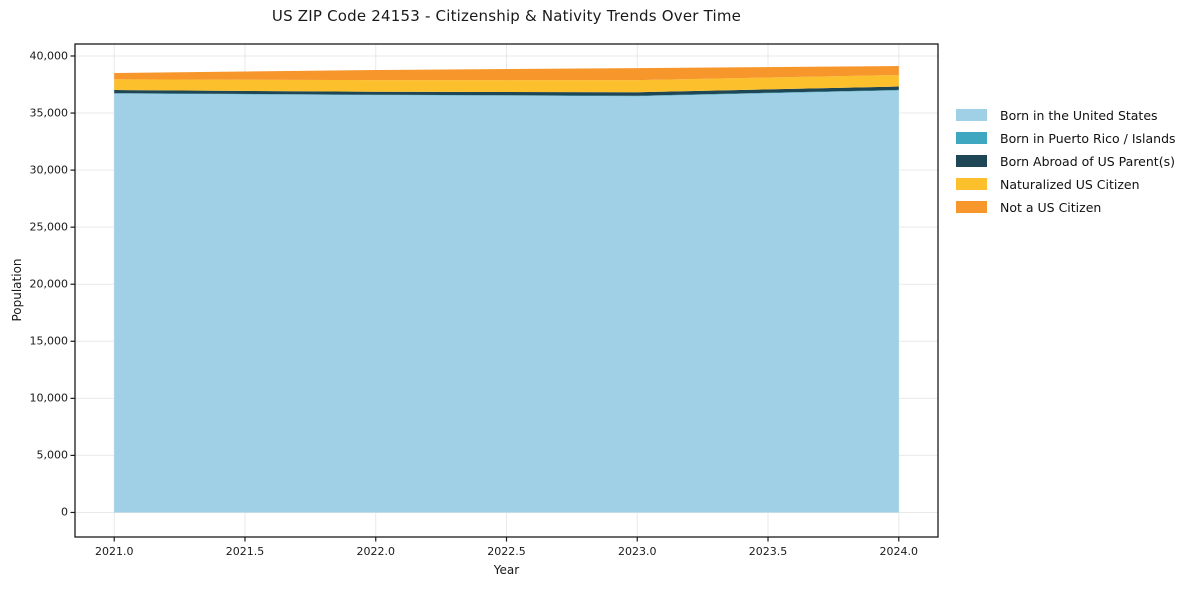 This screenshot has width=1189, height=590. What do you see at coordinates (1087, 161) in the screenshot?
I see `legend-label: Born Abroad of US Parent(s)` at bounding box center [1087, 161].